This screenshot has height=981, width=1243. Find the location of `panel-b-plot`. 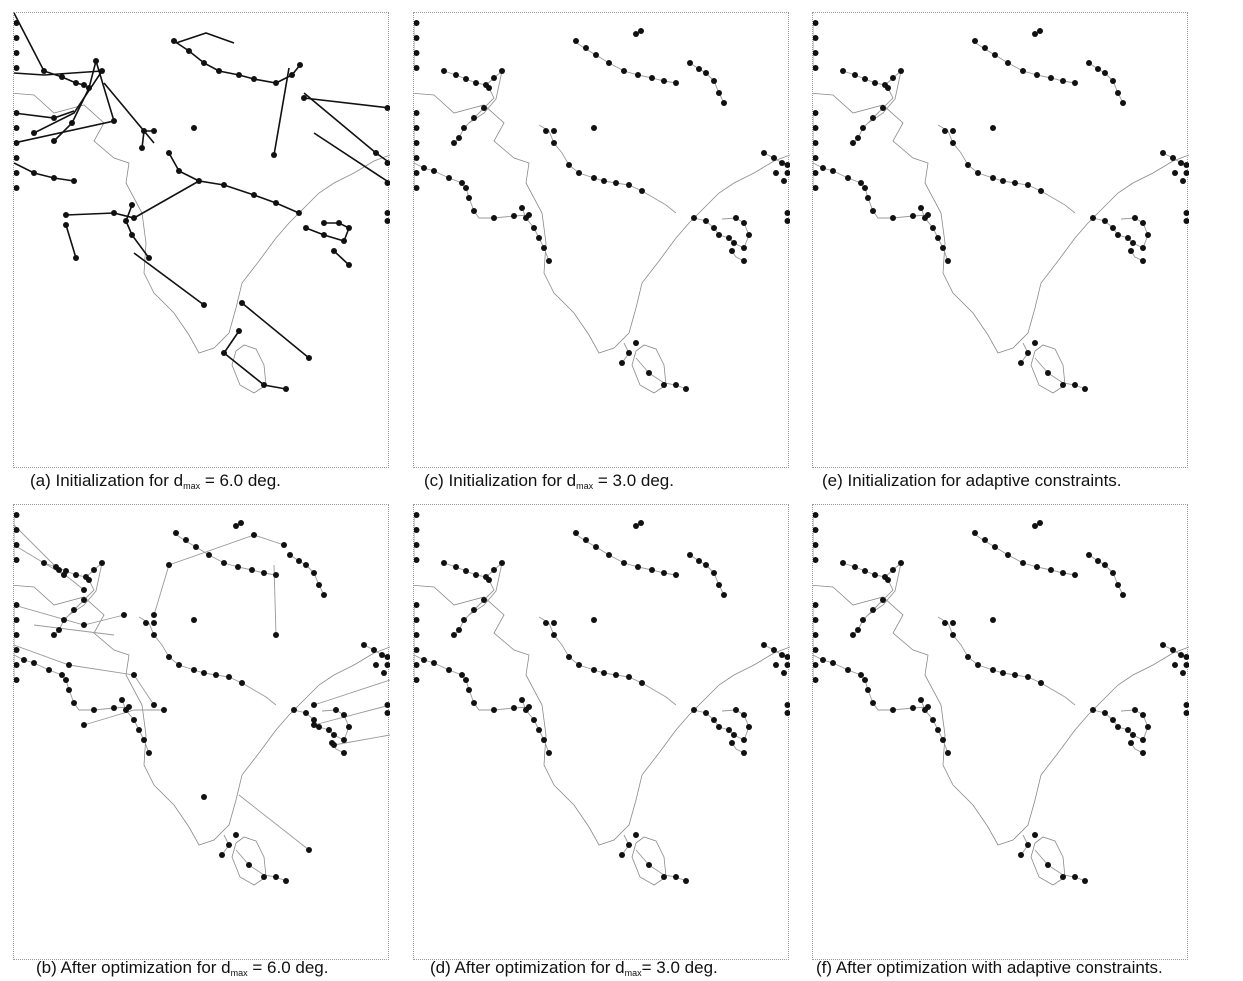

panel-b-plot is located at coordinates (202, 699).